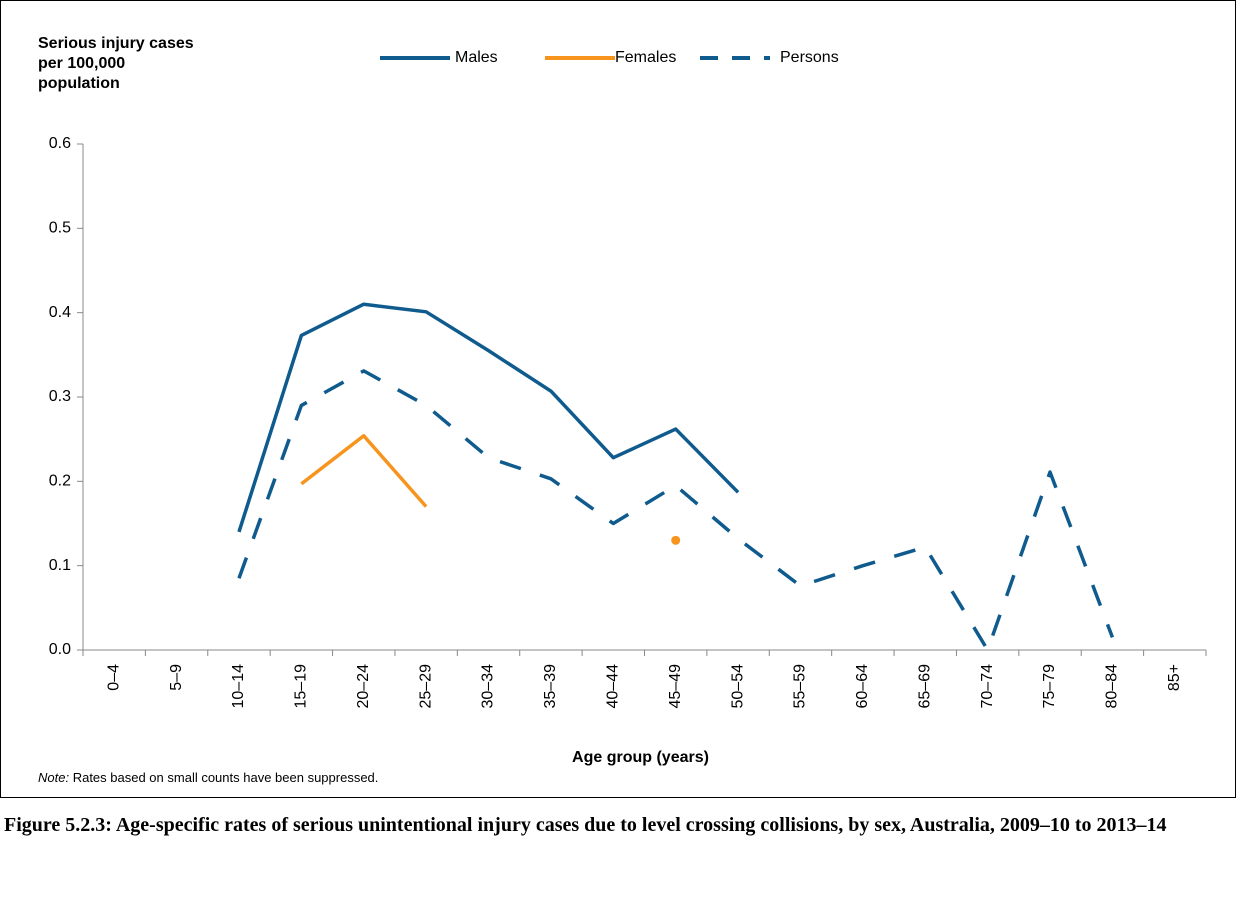 The width and height of the screenshot is (1236, 904). I want to click on y-tick-label: 0.5, so click(60, 228).